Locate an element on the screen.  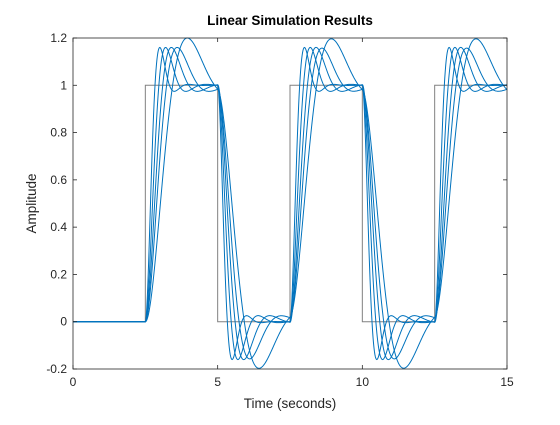
x-tick-label: 5 is located at coordinates (217, 382).